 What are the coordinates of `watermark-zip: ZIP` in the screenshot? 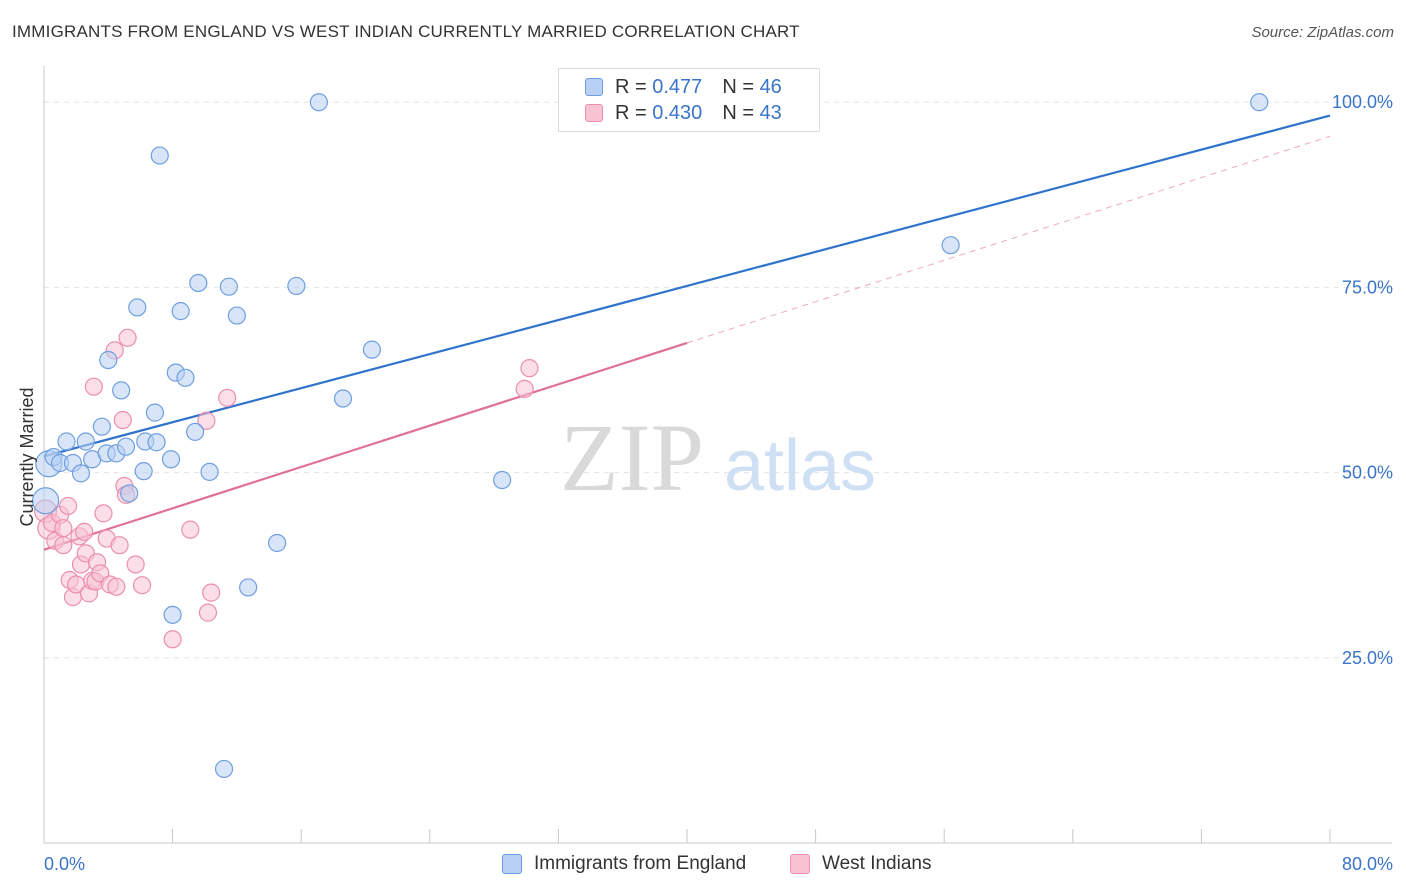 It's located at (632, 457).